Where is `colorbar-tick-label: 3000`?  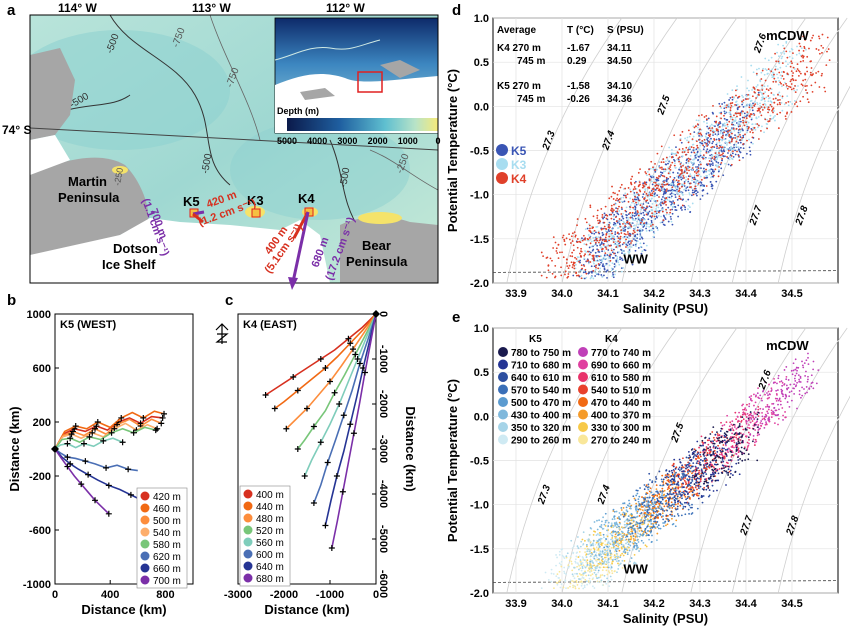 colorbar-tick-label: 3000 is located at coordinates (347, 141).